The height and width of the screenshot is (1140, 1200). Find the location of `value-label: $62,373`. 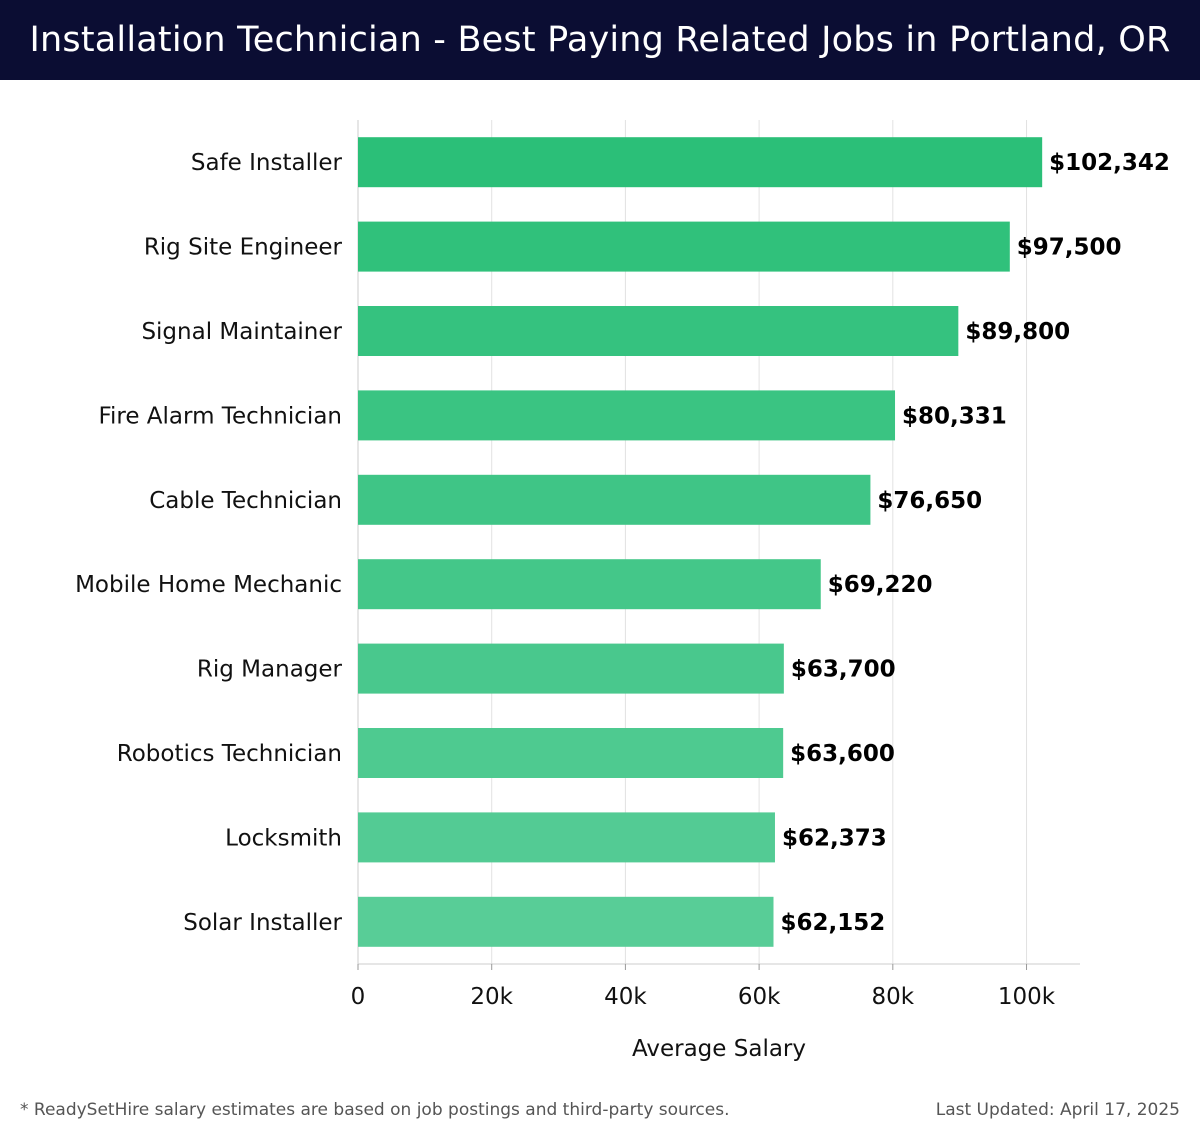

value-label: $62,373 is located at coordinates (834, 838).